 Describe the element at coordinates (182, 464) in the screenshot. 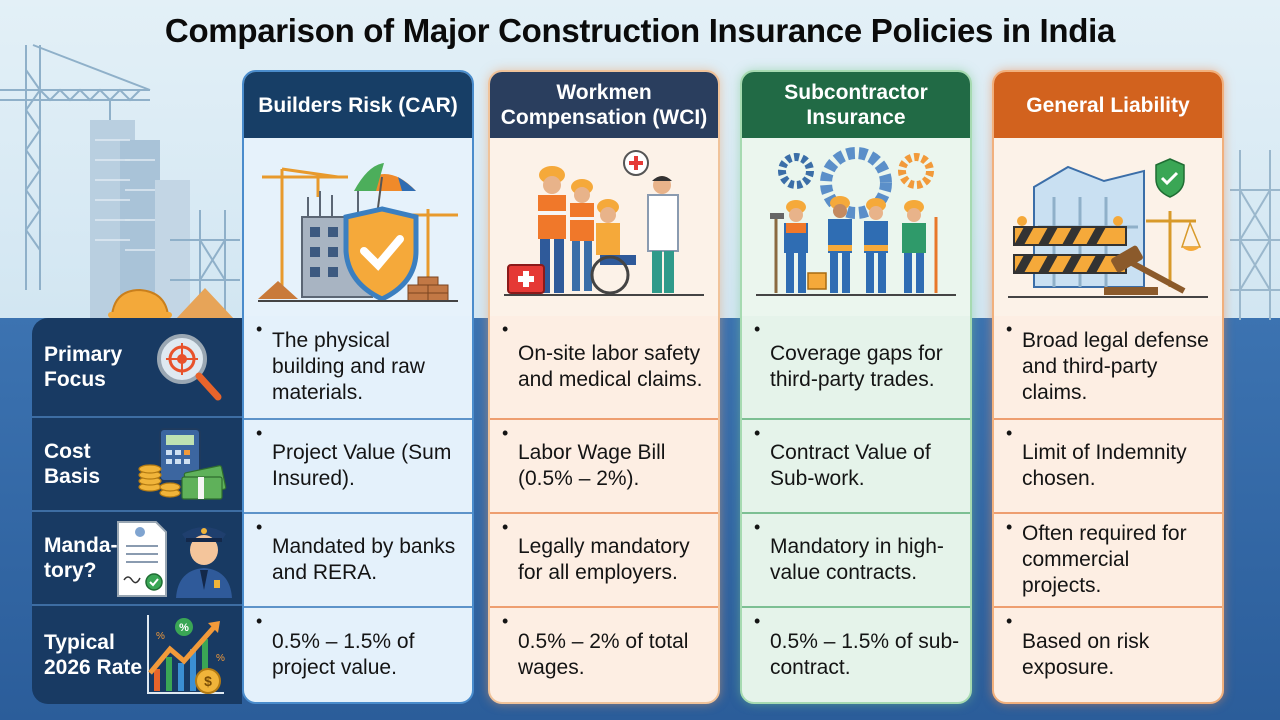

I see `calculator-money-icon` at that location.